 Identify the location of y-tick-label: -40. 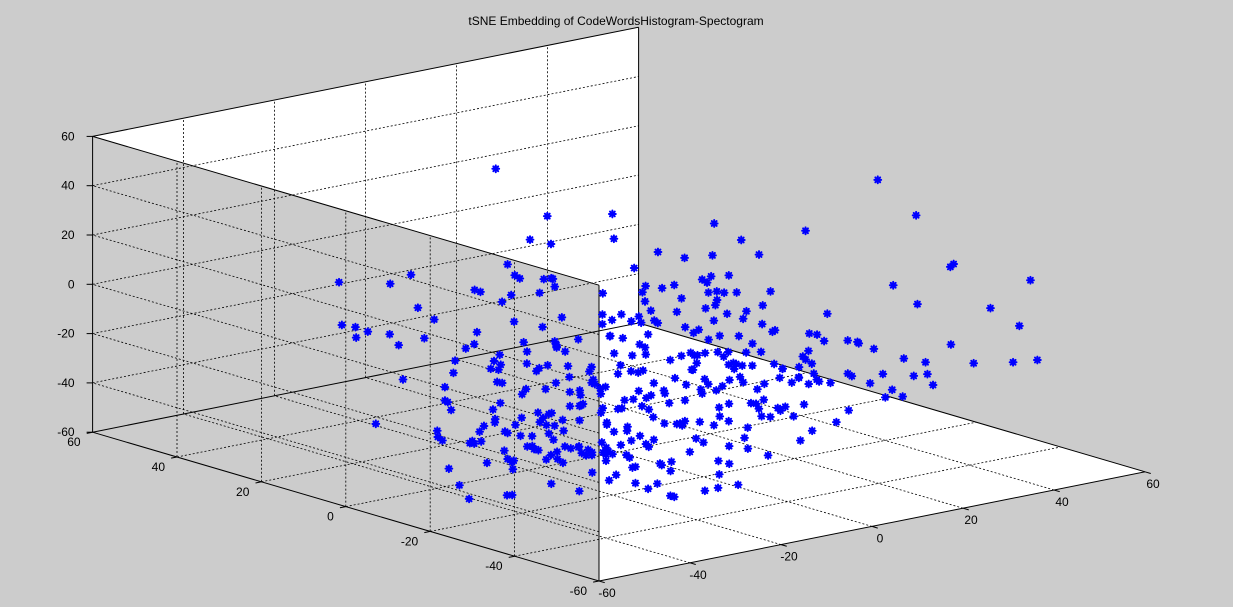
(494, 566).